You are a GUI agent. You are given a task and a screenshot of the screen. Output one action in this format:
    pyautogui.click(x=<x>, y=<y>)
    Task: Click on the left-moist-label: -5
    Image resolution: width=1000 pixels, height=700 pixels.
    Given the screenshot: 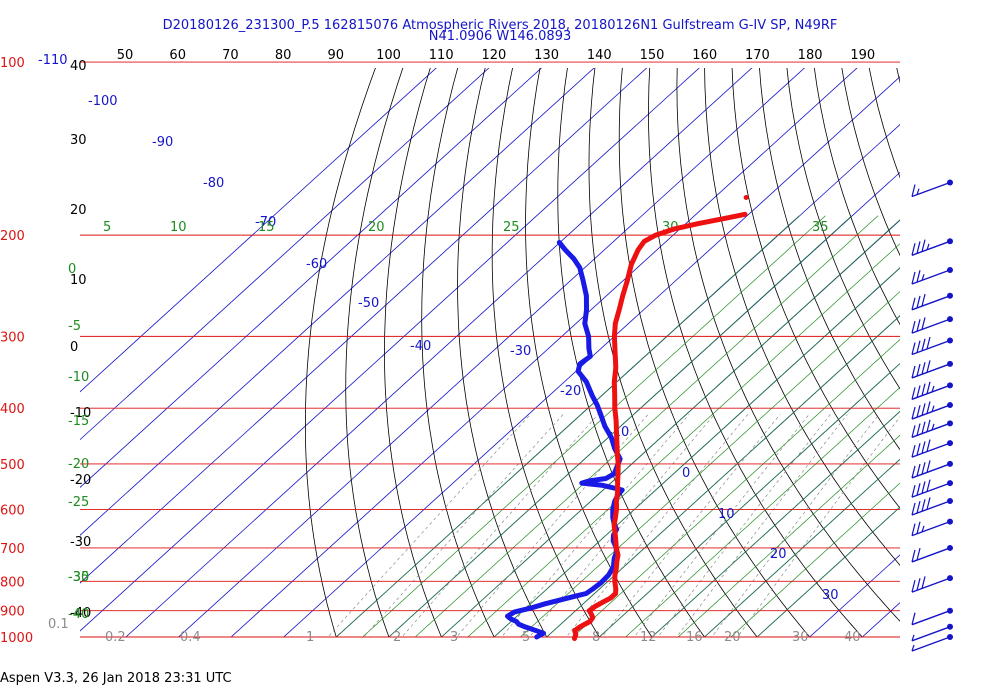 What is the action you would take?
    pyautogui.click(x=74, y=326)
    